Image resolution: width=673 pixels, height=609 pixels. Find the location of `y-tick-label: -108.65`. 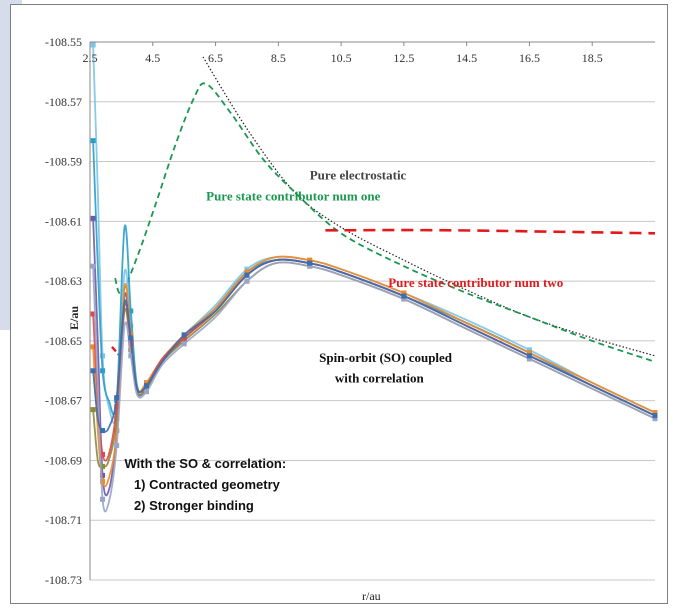

y-tick-label: -108.65 is located at coordinates (63, 341).